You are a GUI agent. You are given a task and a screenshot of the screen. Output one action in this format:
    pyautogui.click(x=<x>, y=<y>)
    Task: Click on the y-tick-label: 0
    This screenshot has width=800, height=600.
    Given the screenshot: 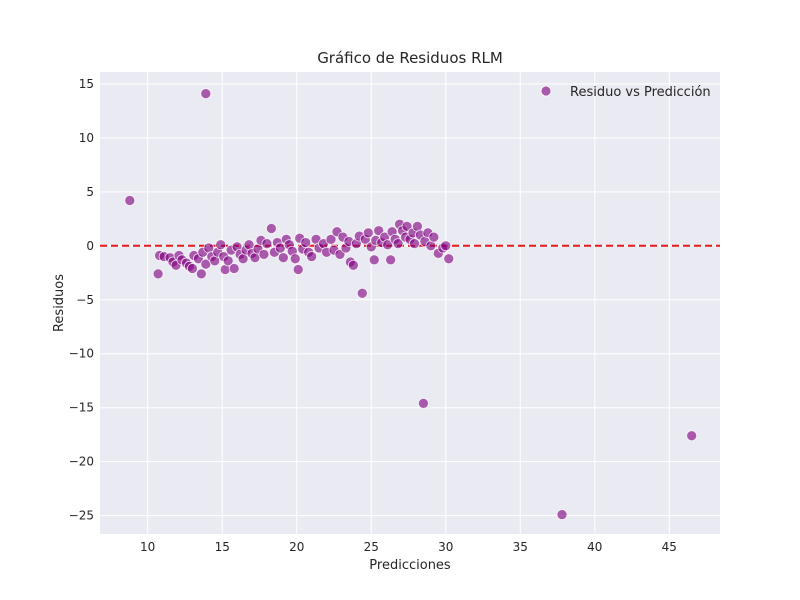 What is the action you would take?
    pyautogui.click(x=90, y=246)
    